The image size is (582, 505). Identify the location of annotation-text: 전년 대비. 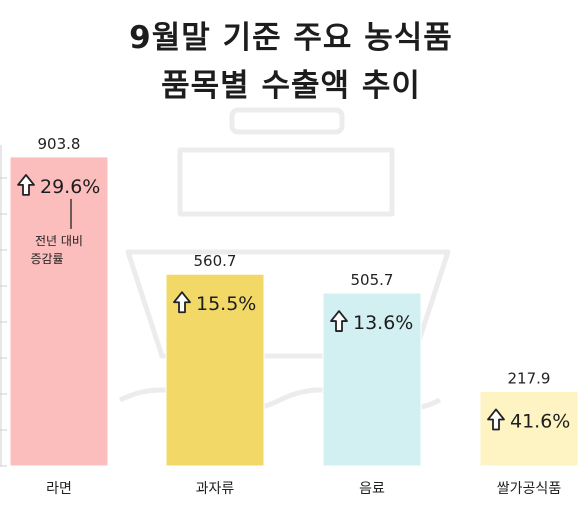
(59, 241).